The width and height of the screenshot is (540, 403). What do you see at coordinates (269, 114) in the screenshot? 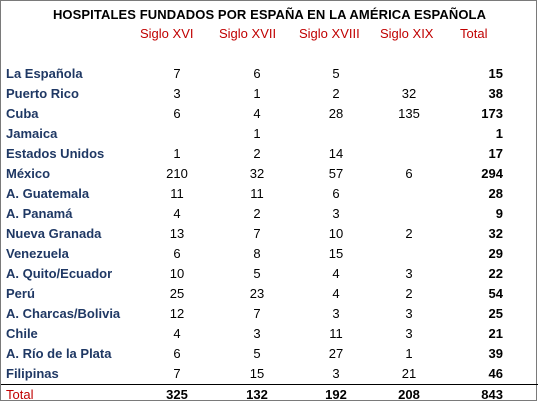
I see `table-row: Cuba 6 4 28 135 173` at bounding box center [269, 114].